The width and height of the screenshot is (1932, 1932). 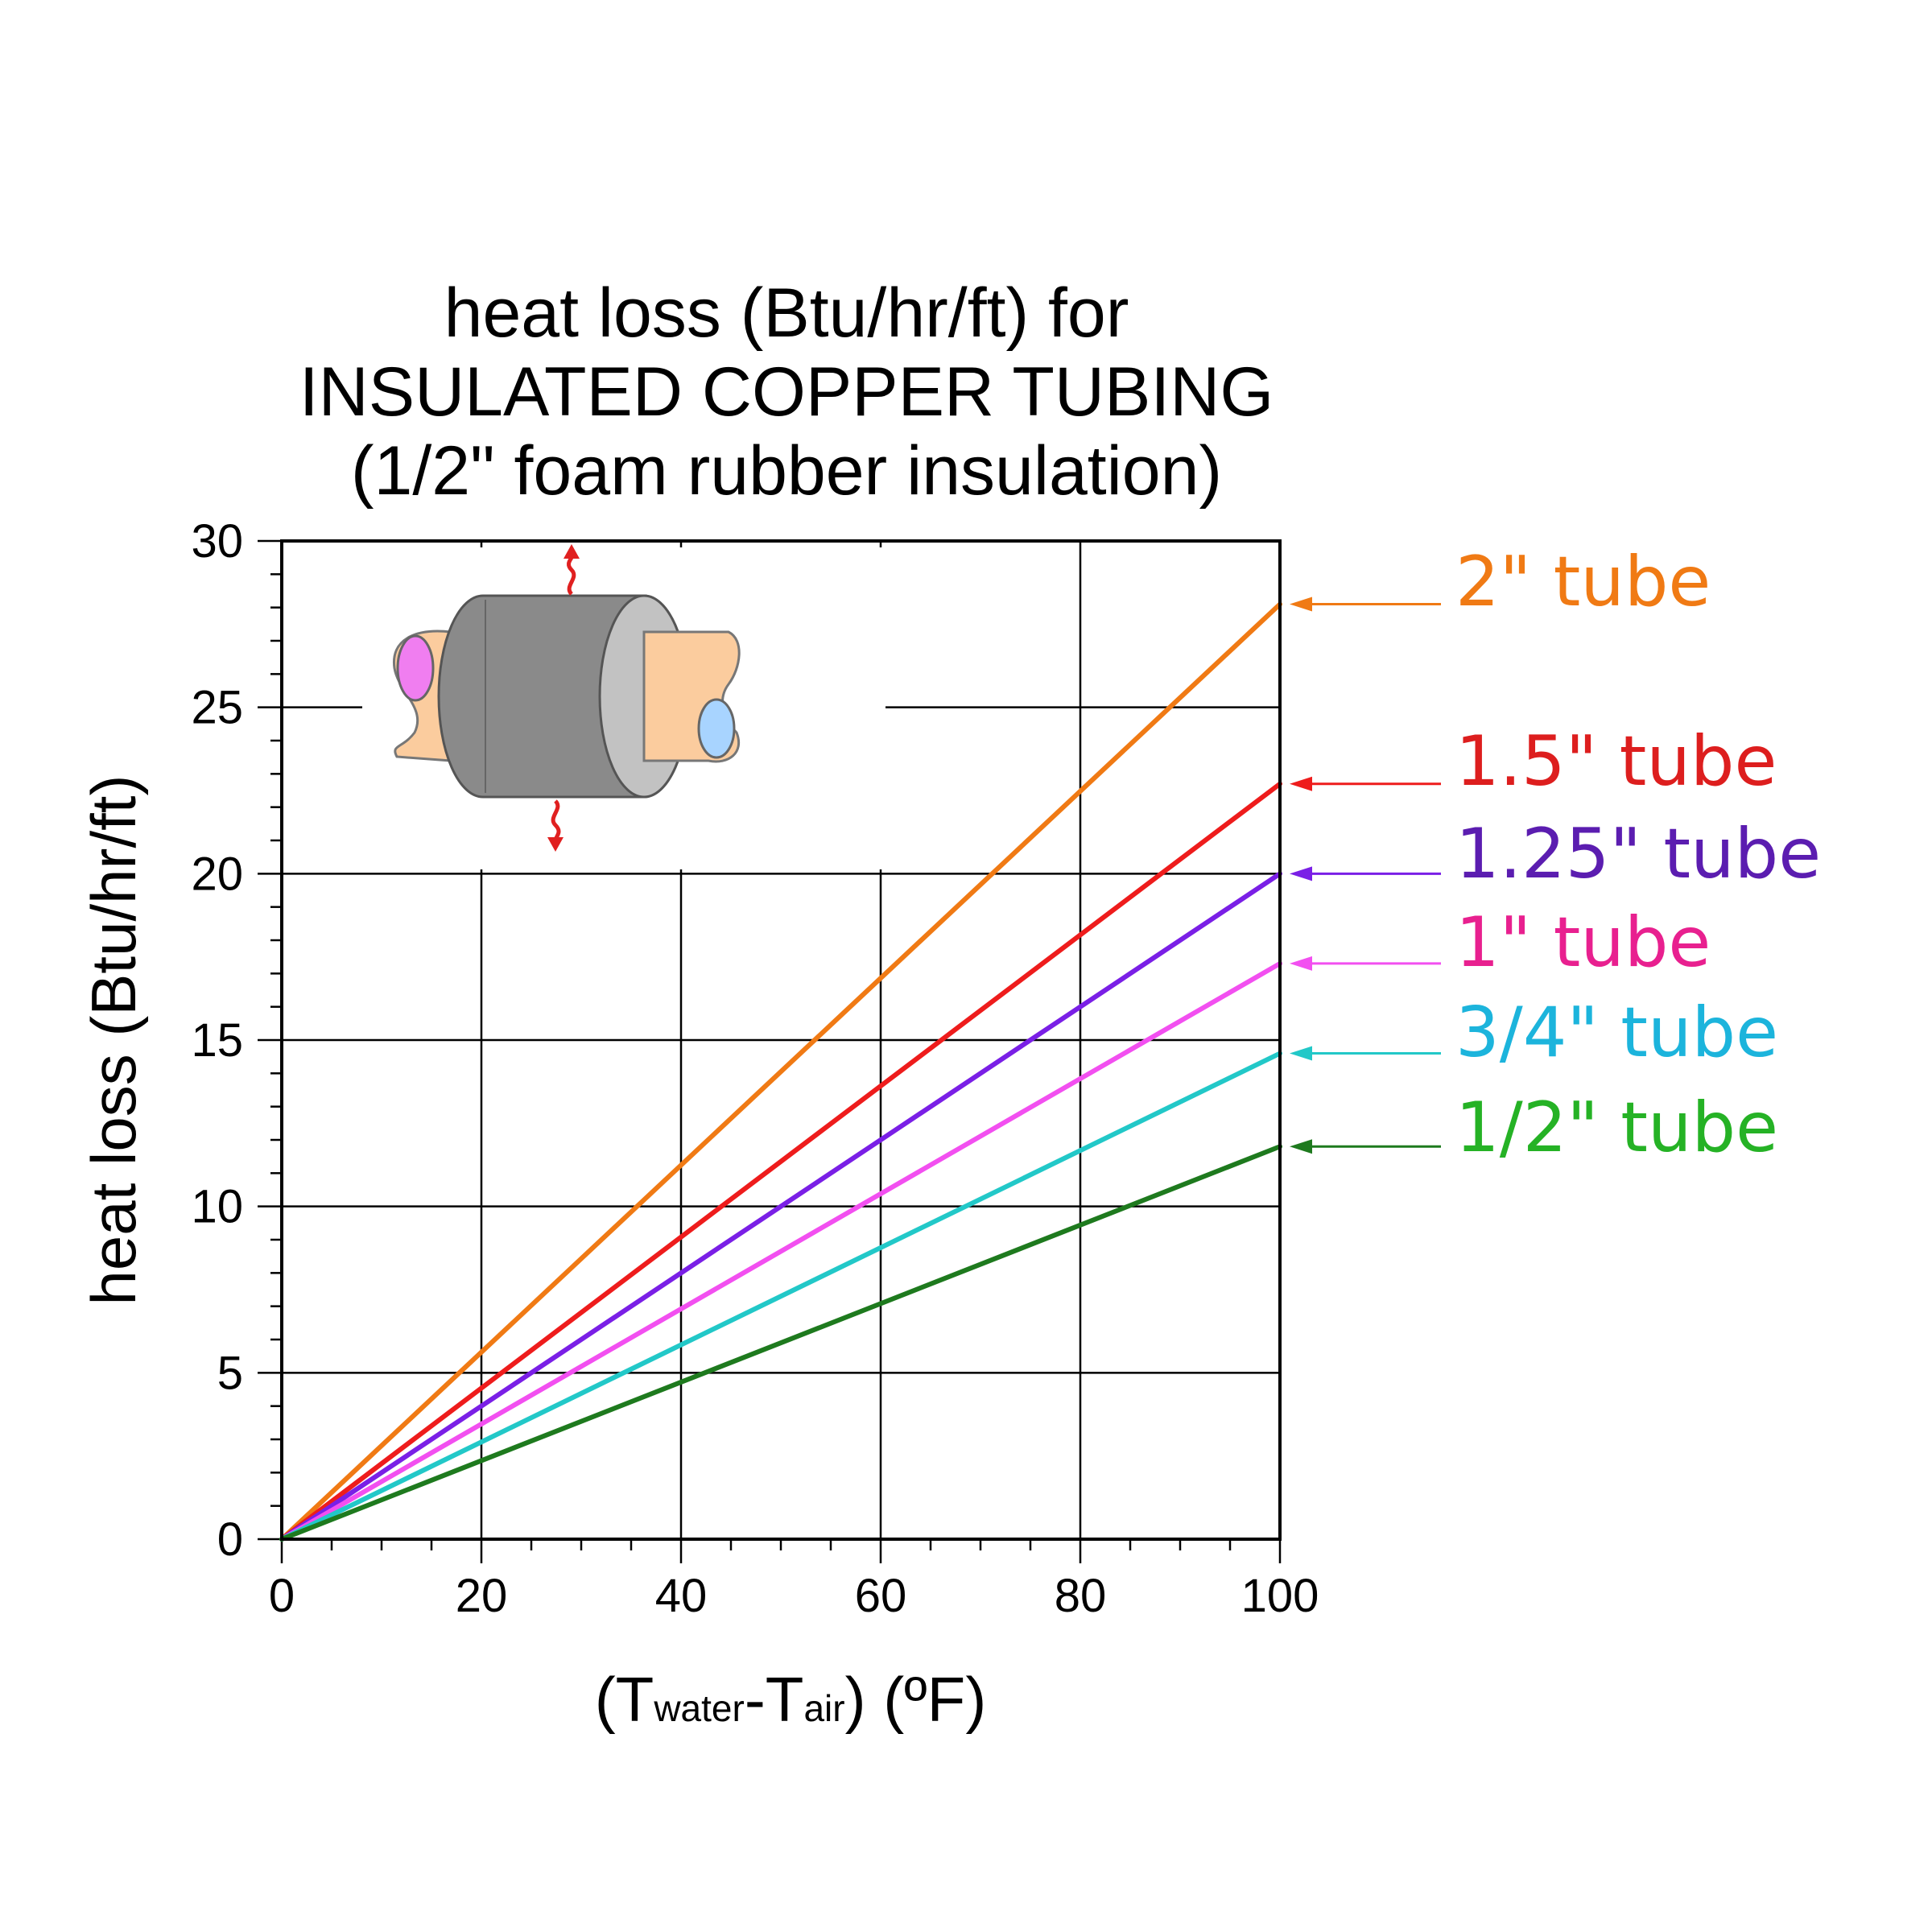 I want to click on x-tick-labels: 0 20 40 60 80 100, so click(x=794, y=1596).